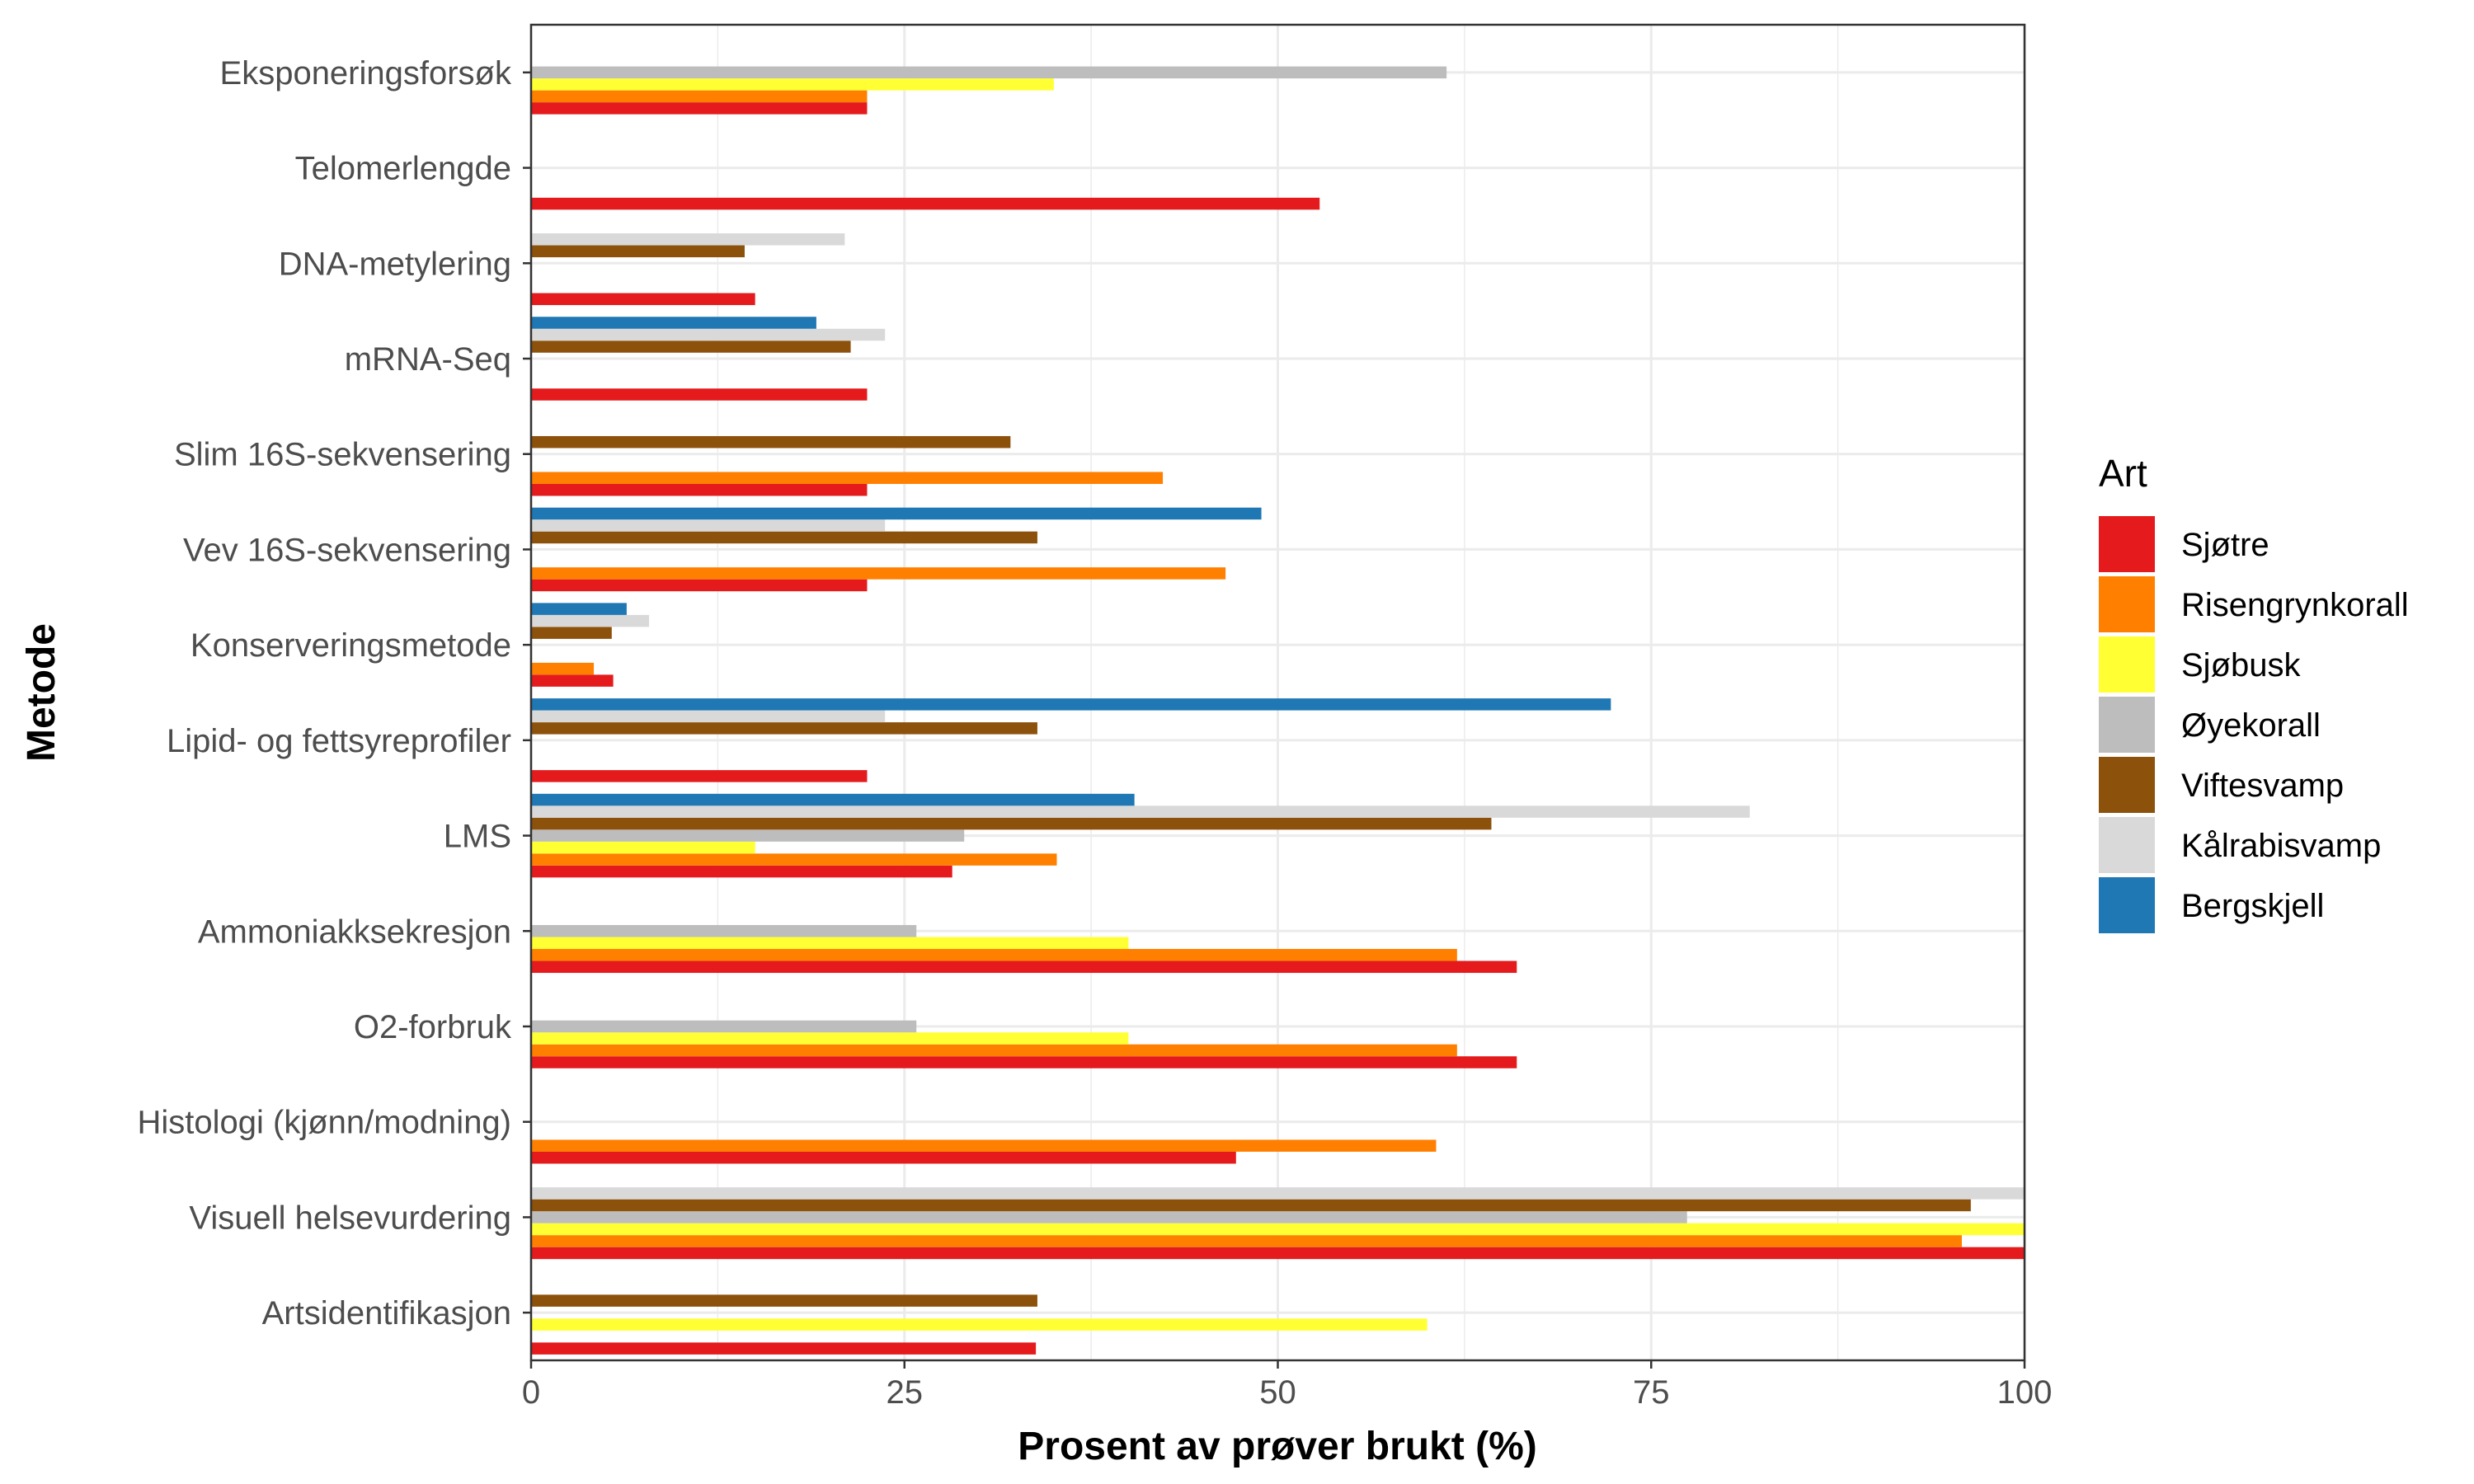  What do you see at coordinates (366, 73) in the screenshot?
I see `y-tick-label: Eksponeringsforsøk` at bounding box center [366, 73].